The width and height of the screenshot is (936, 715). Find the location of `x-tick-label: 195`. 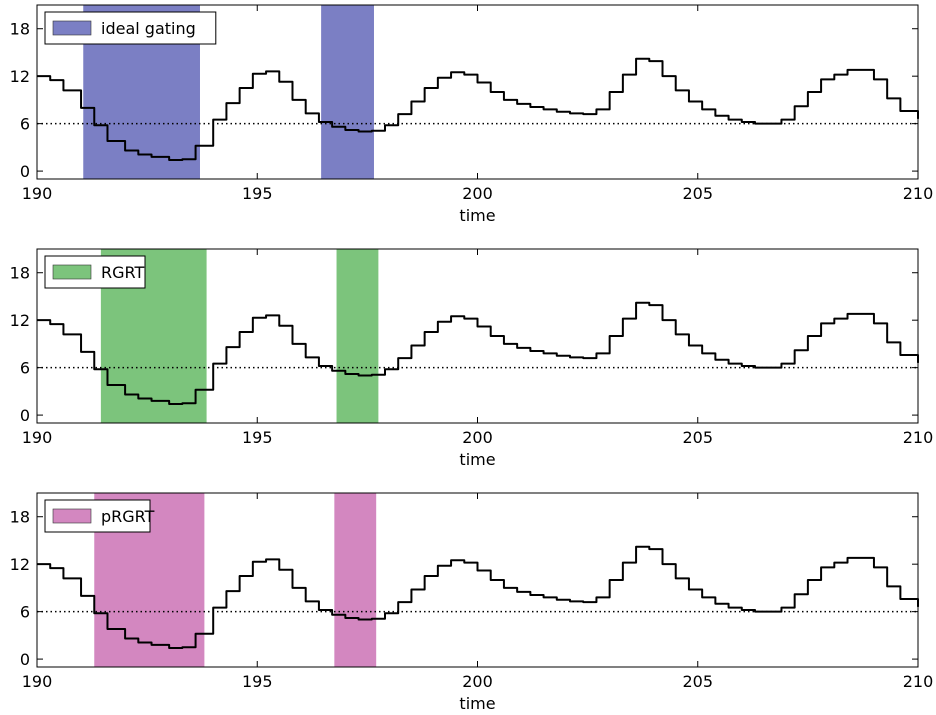

x-tick-label: 195 is located at coordinates (257, 681).